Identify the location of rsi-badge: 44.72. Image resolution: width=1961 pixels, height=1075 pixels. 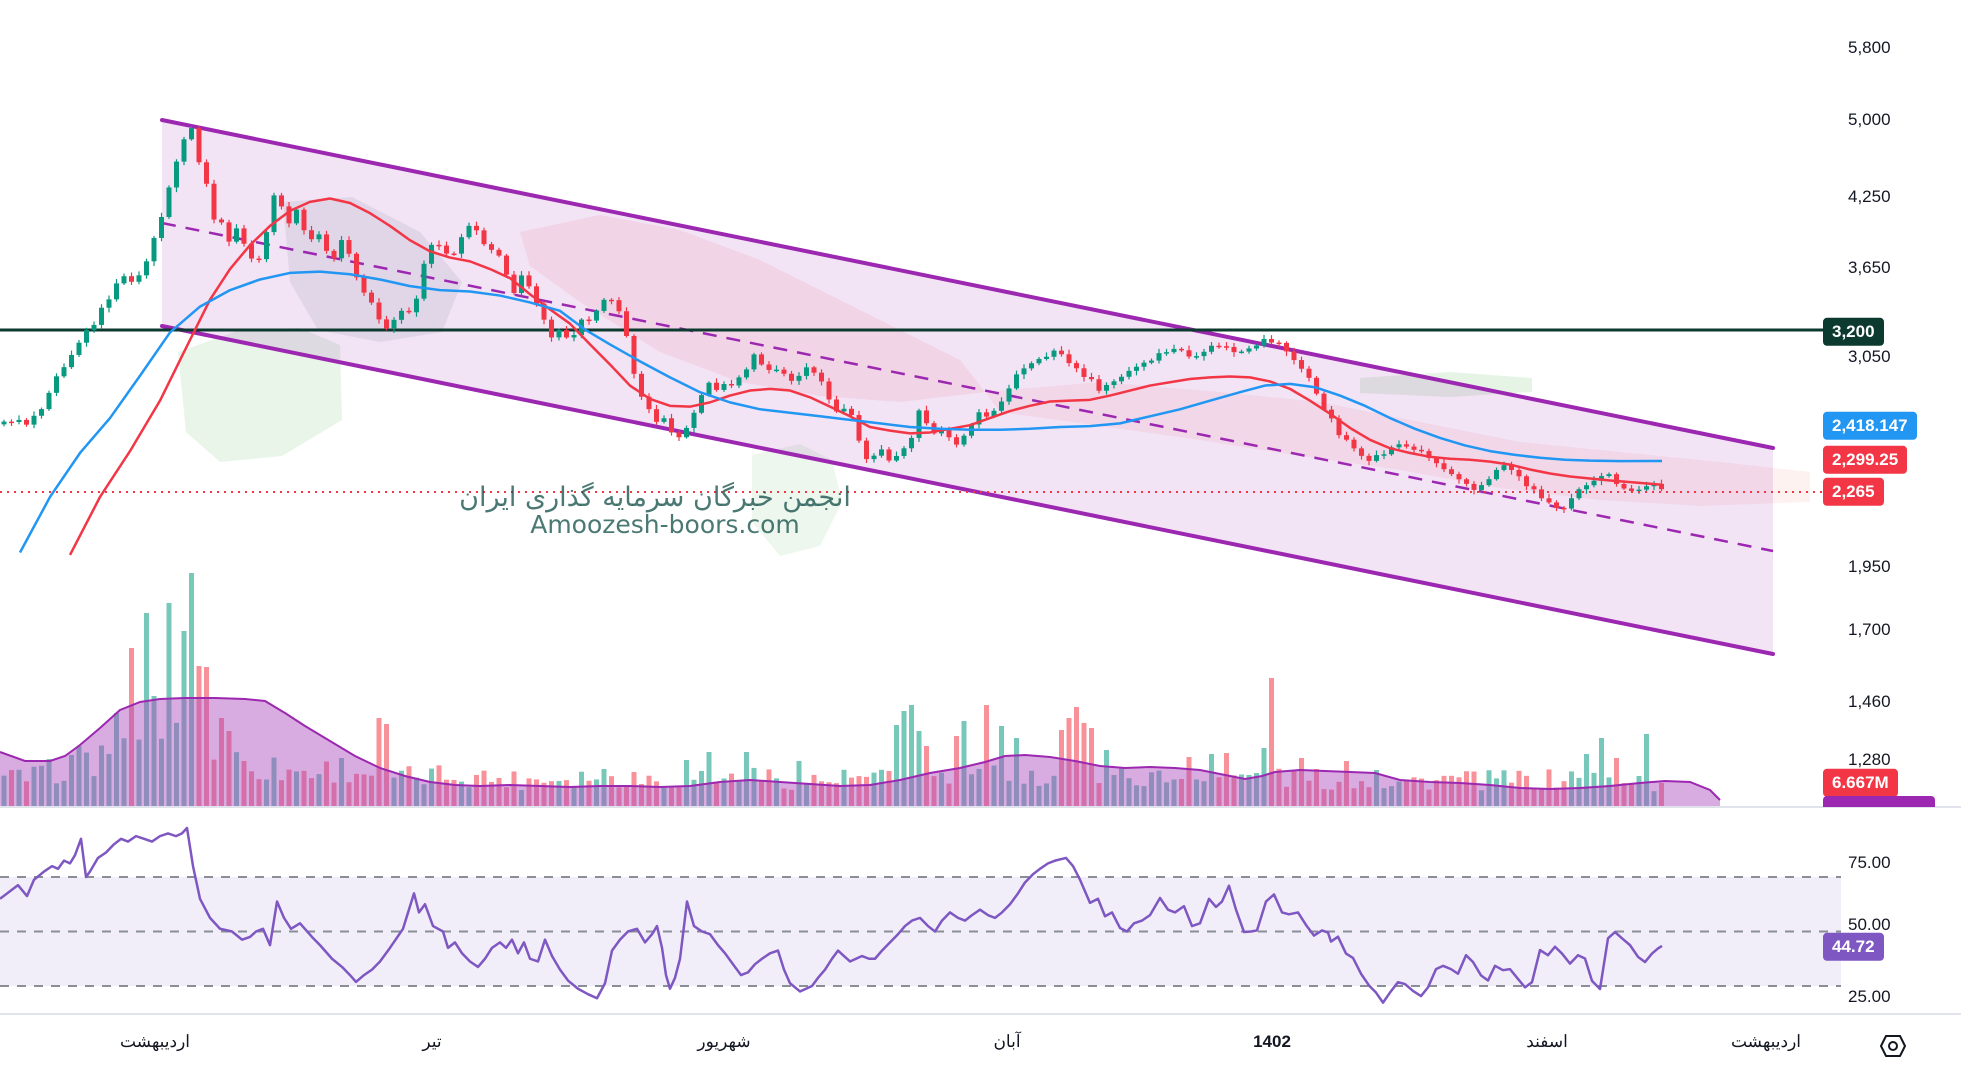
(1853, 947).